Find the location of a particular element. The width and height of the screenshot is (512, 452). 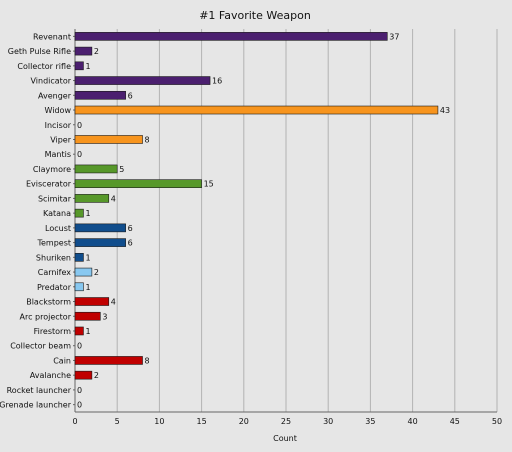

category-label: Eviscerator is located at coordinates (49, 184).